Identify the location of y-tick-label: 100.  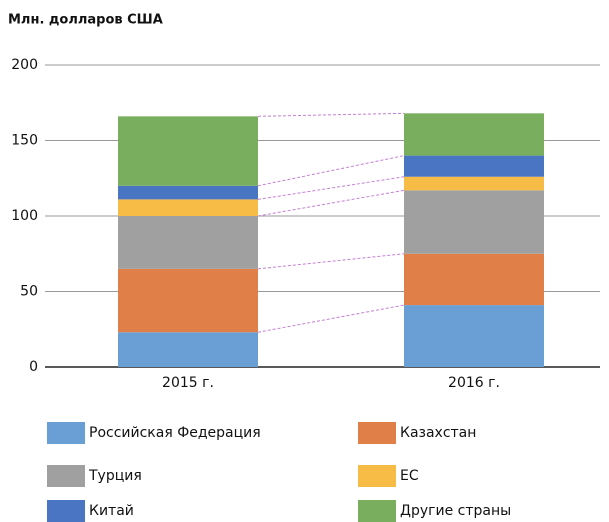
(24, 216).